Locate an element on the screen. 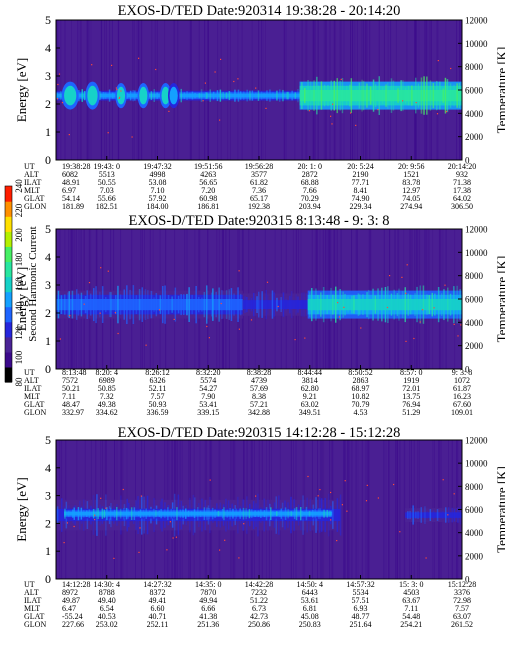  colorbar-frame is located at coordinates (8, 284).